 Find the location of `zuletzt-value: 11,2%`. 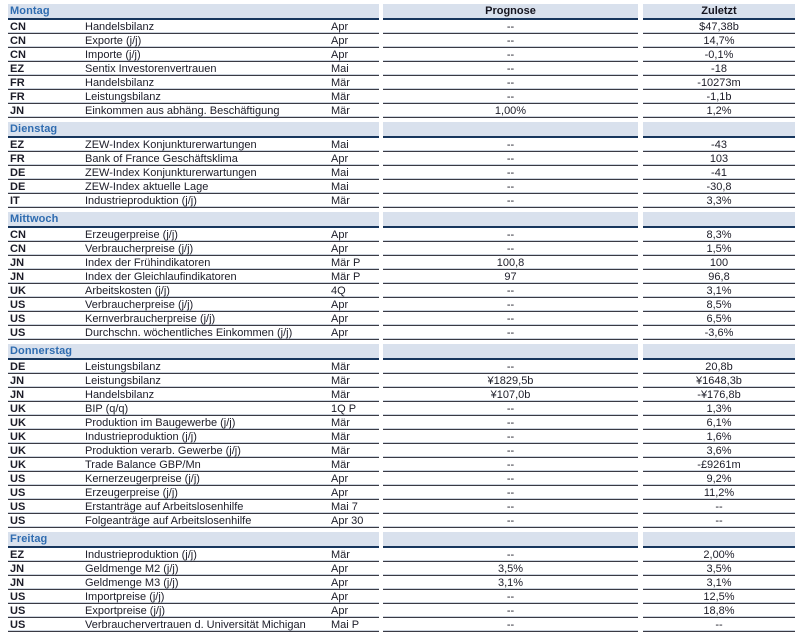

zuletzt-value: 11,2% is located at coordinates (719, 492).